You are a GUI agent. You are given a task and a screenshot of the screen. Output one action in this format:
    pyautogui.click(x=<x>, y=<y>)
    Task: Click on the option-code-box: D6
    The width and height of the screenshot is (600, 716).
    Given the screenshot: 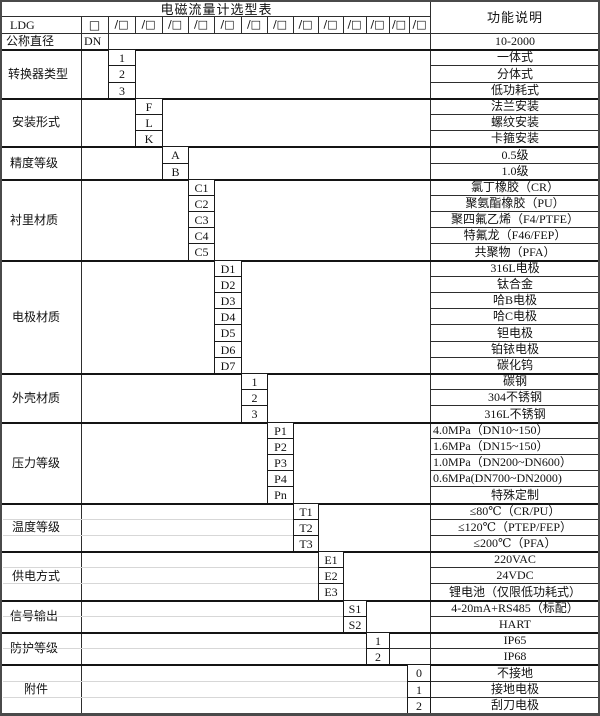 What is the action you would take?
    pyautogui.click(x=228, y=349)
    